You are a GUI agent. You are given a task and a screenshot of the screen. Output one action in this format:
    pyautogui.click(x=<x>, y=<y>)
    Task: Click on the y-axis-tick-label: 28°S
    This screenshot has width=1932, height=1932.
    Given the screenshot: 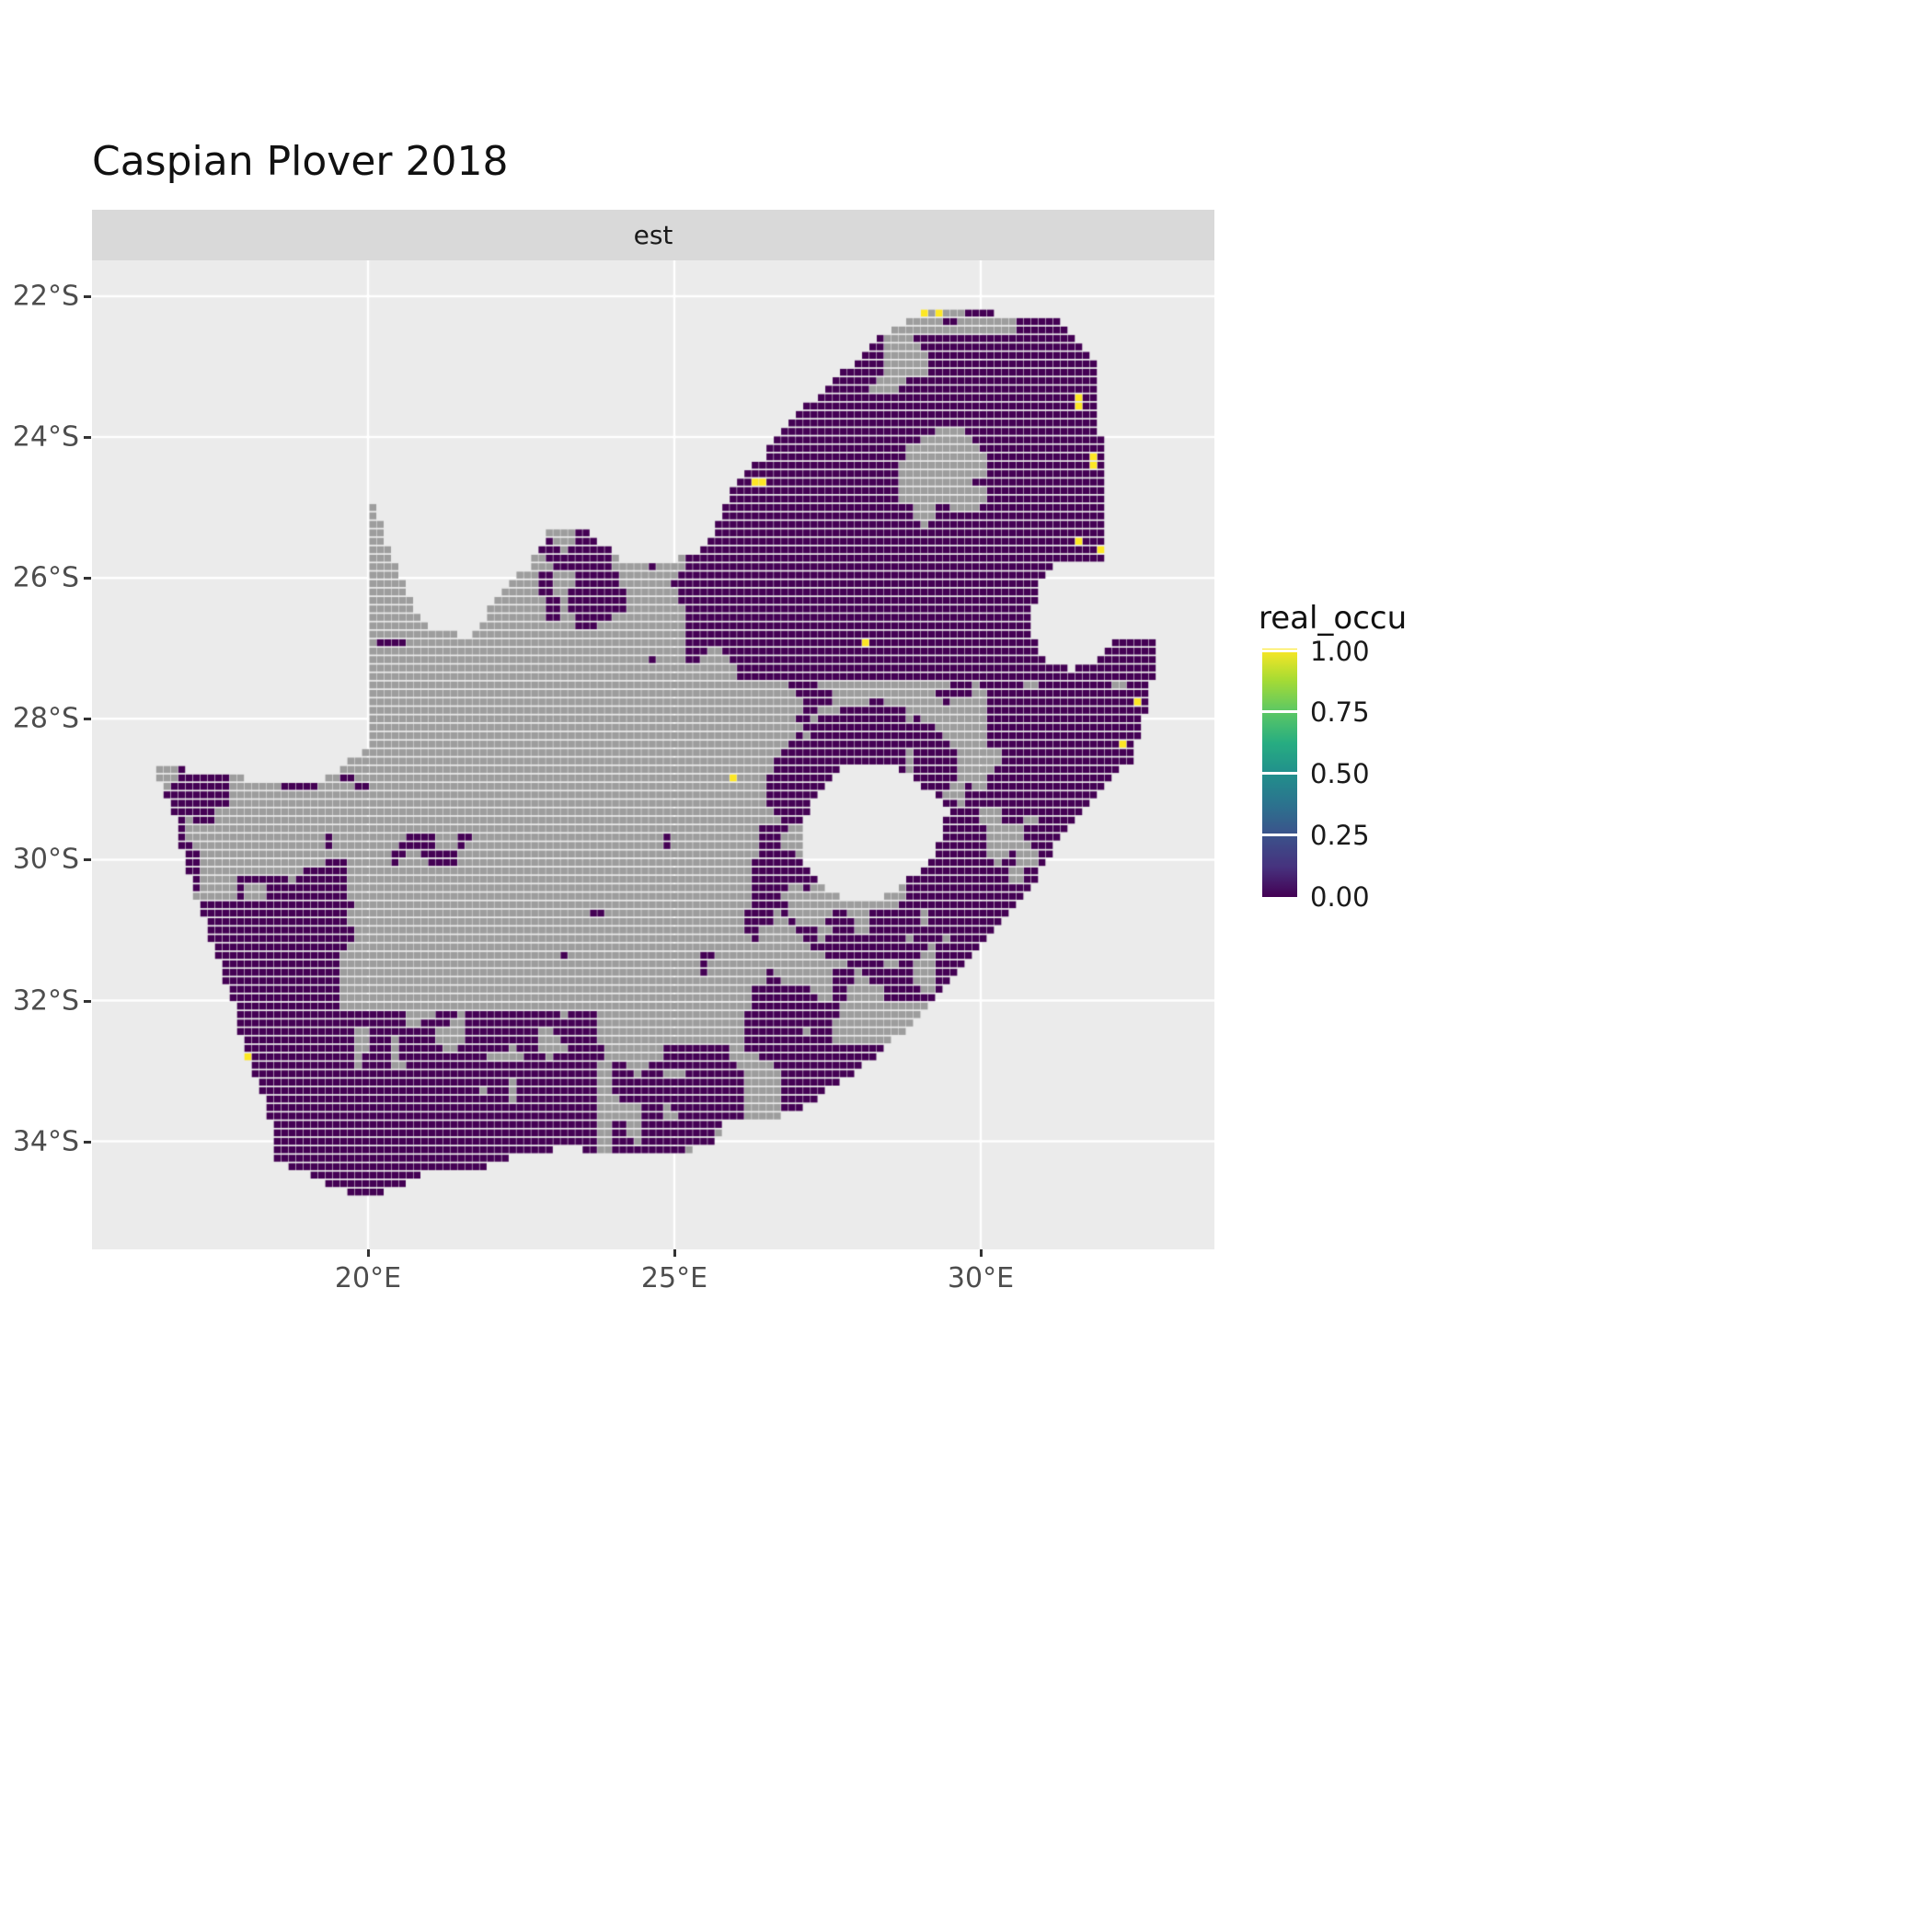 What is the action you would take?
    pyautogui.click(x=45, y=718)
    